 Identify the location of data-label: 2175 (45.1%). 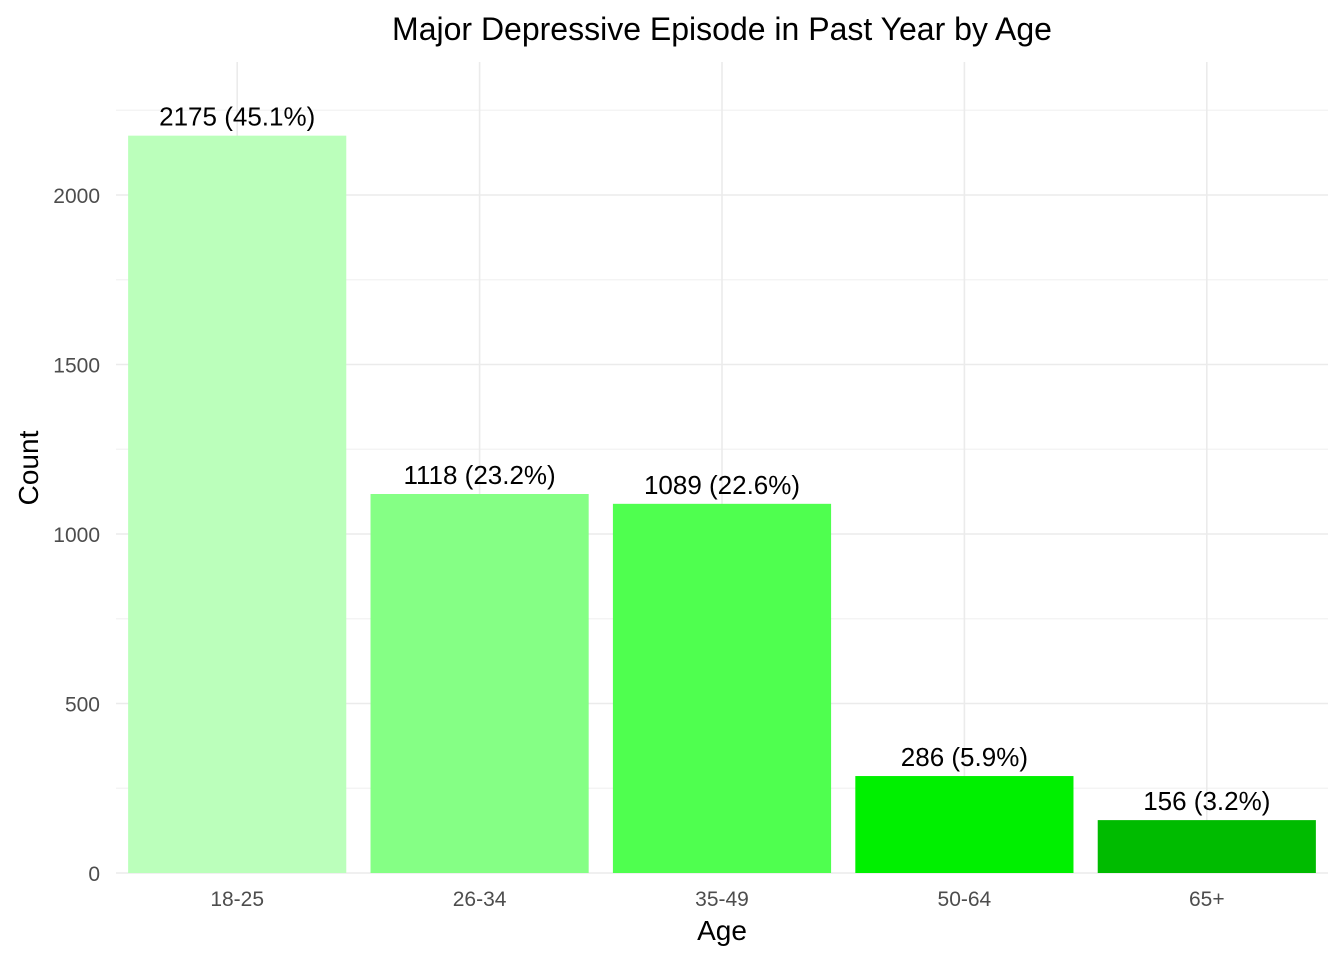
(237, 117).